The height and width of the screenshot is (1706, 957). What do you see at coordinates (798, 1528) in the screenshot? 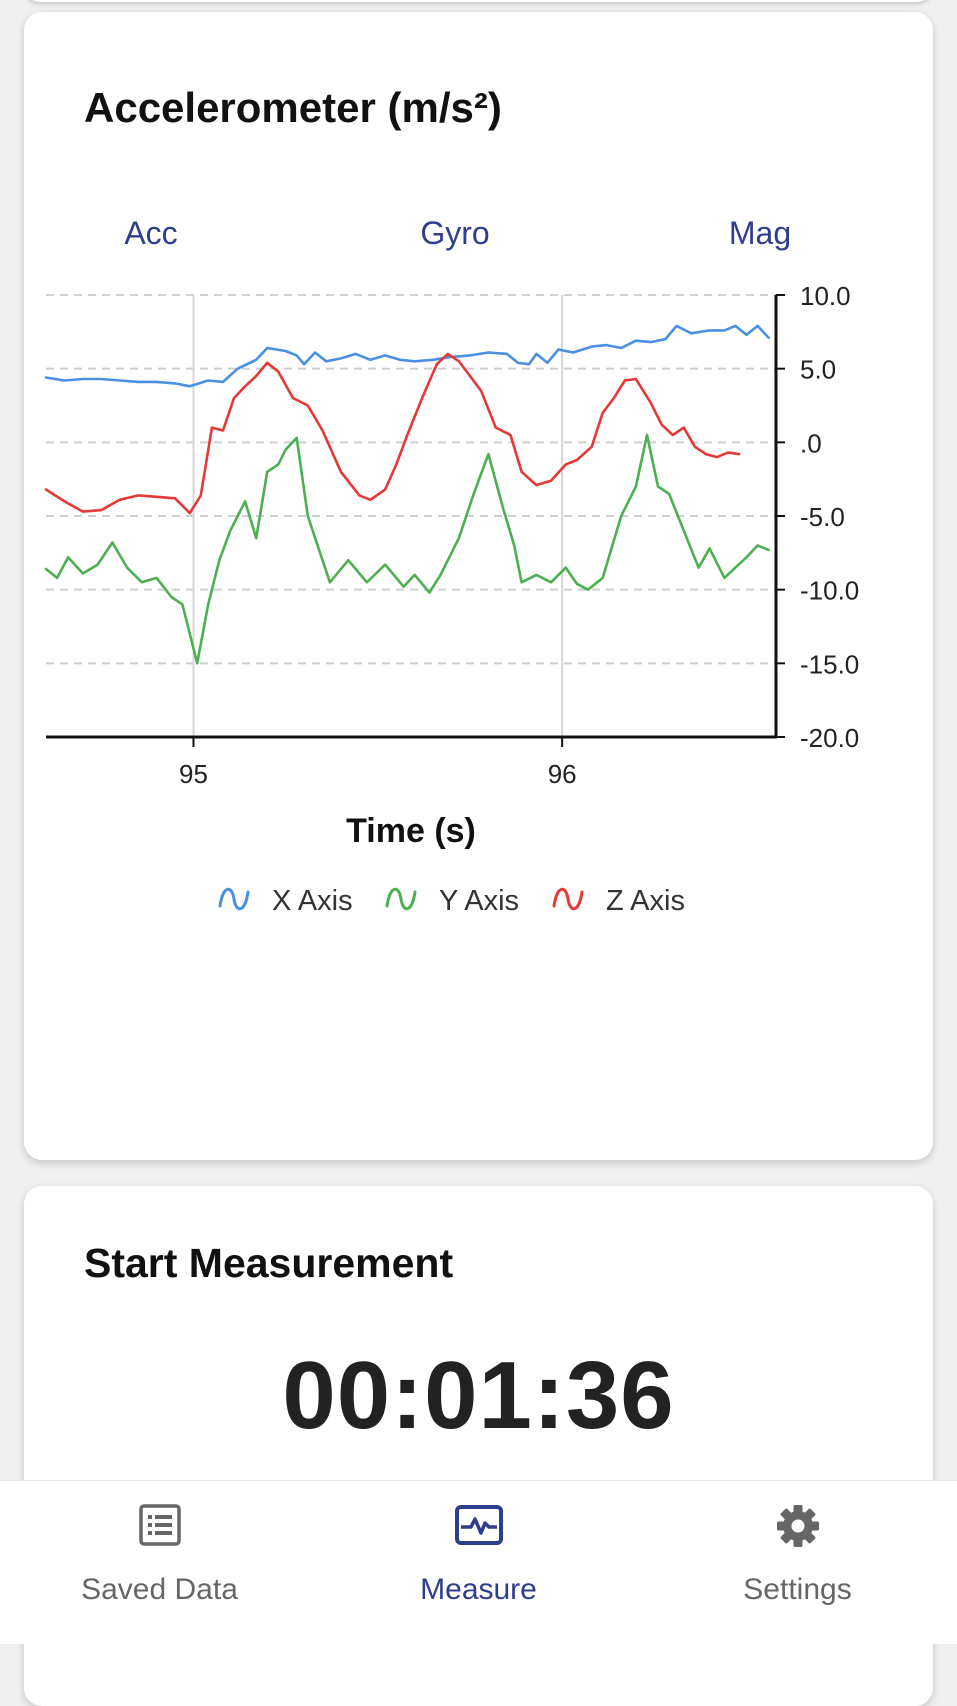
I see `gear-icon` at bounding box center [798, 1528].